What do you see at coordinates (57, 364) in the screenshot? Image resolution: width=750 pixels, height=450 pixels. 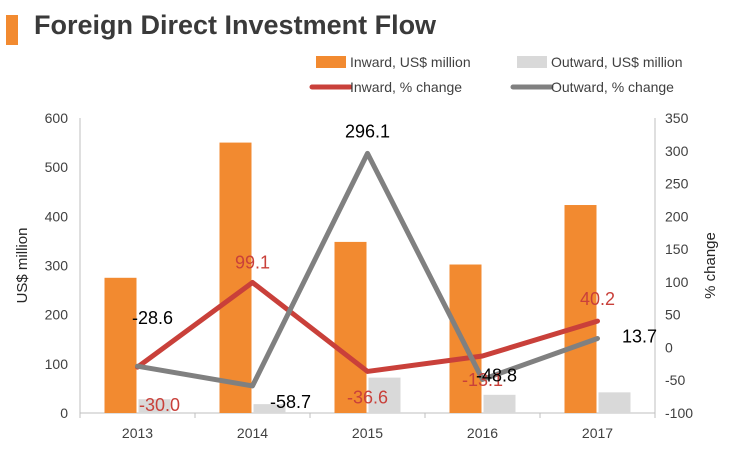 I see `y-tick-label: 100` at bounding box center [57, 364].